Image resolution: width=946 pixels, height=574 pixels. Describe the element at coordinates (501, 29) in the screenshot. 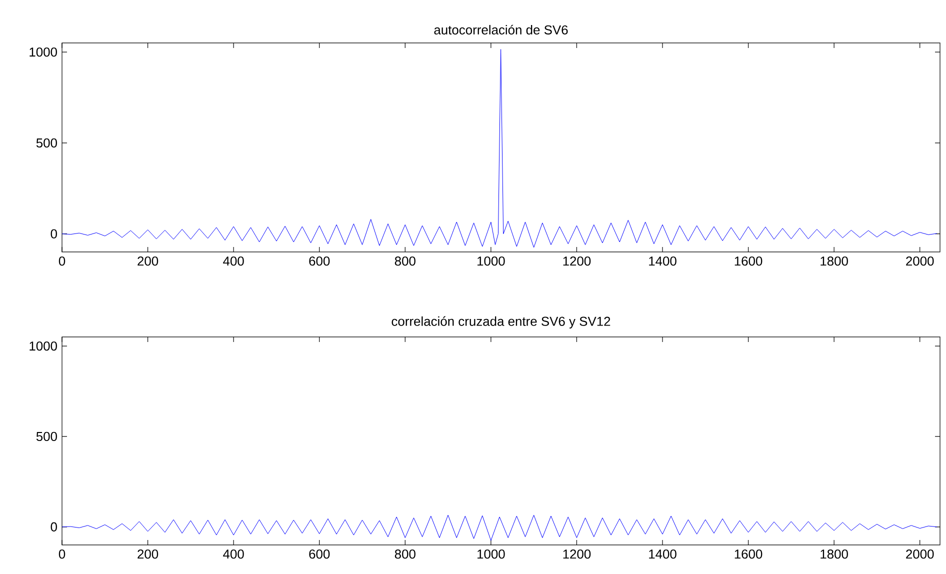

I see `chart-title: autocorrelación de SV6` at that location.